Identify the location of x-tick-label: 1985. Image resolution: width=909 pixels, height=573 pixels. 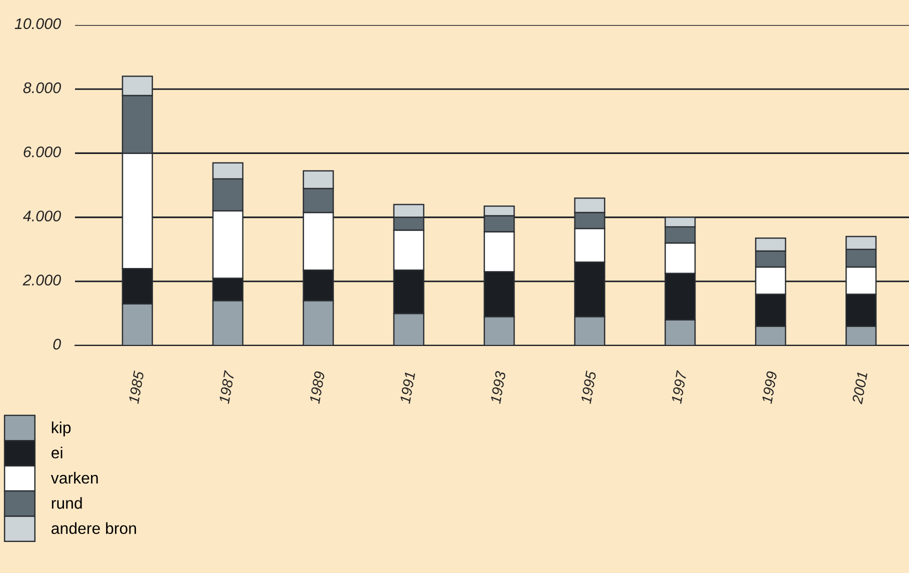
(136, 387).